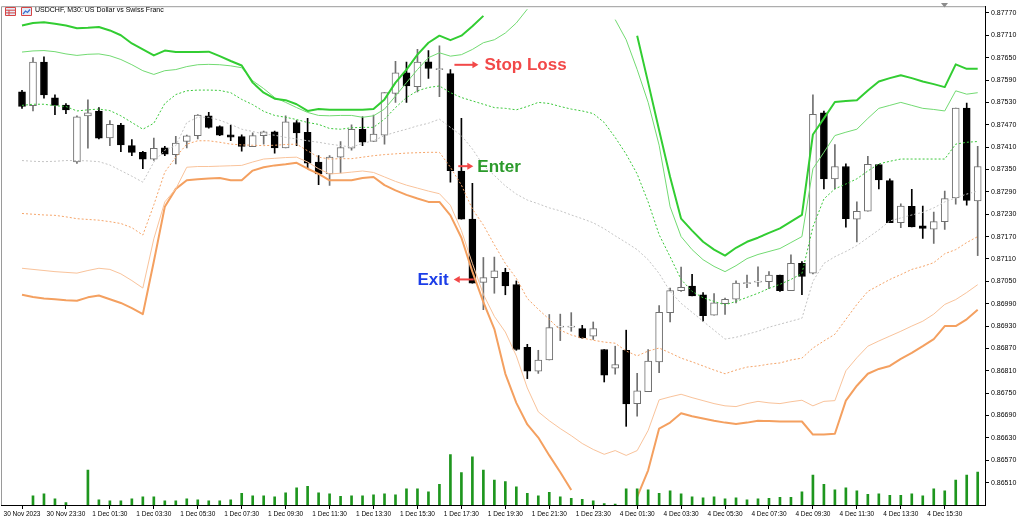  I want to click on annotation: Enter, so click(499, 166).